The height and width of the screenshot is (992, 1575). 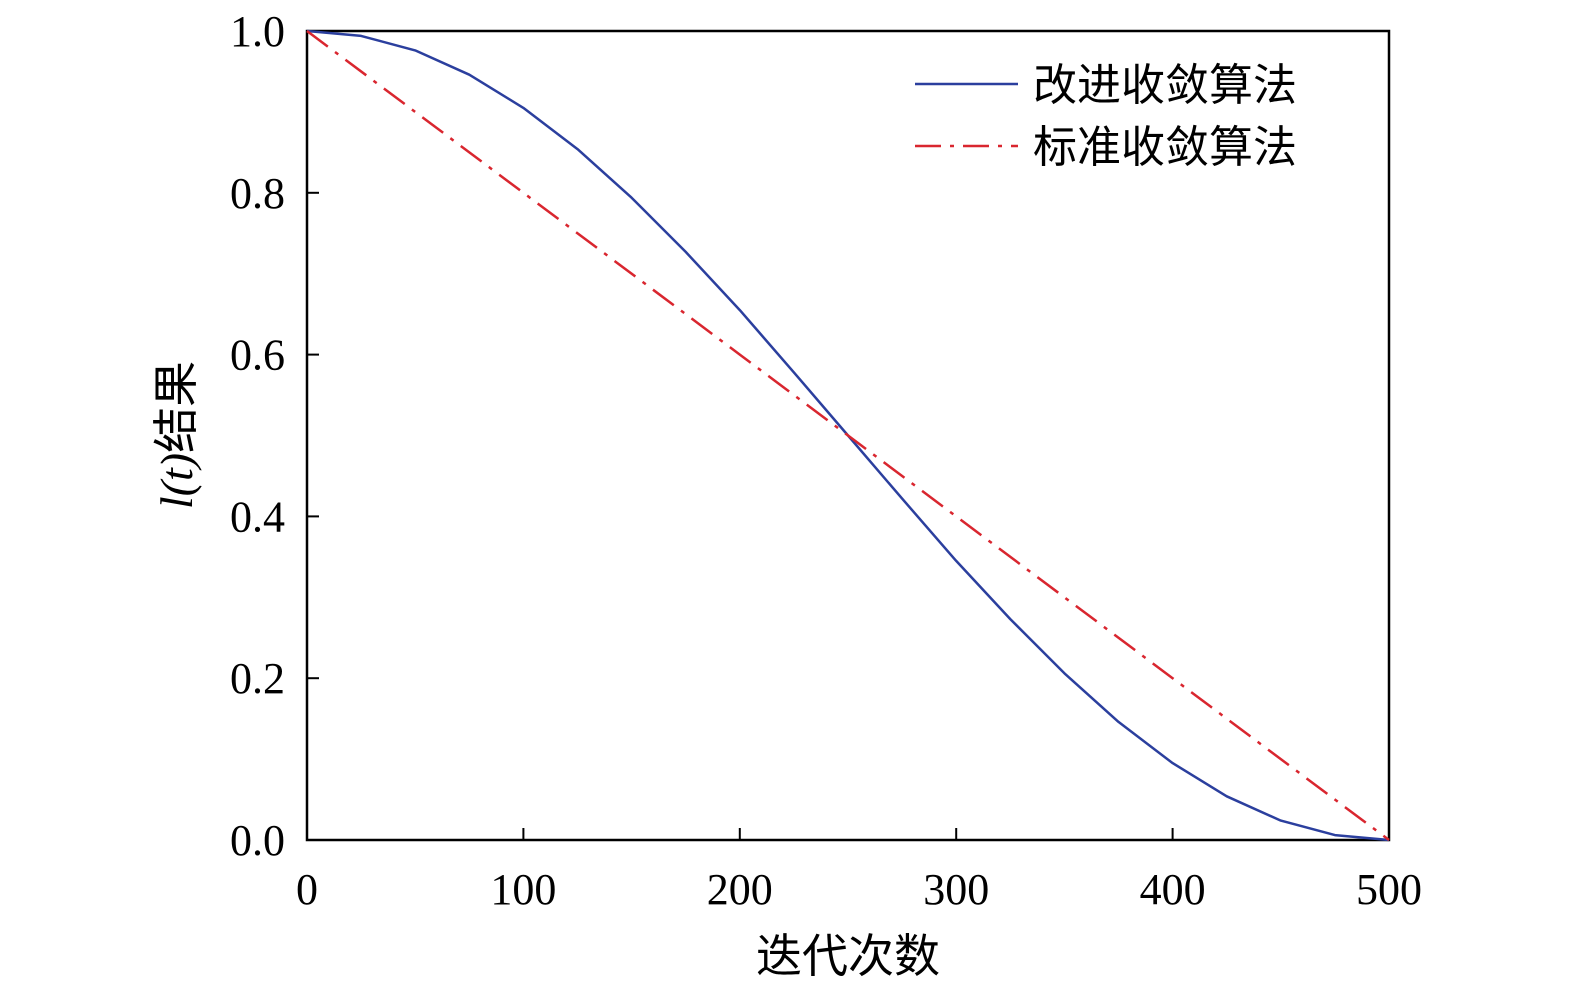 I want to click on svg-text: l(t)结果, so click(x=176, y=435).